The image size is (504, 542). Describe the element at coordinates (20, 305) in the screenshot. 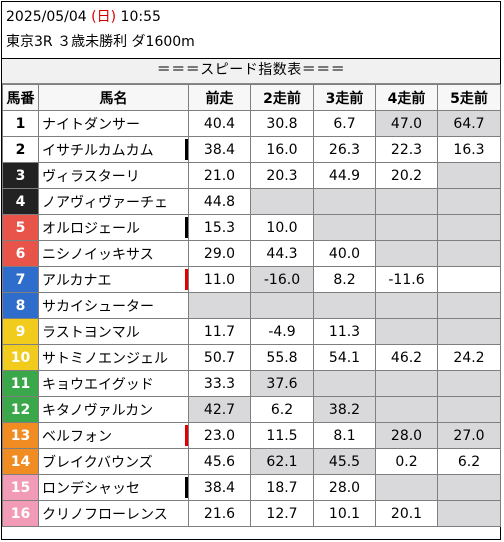

I see `horse-number: 8` at that location.